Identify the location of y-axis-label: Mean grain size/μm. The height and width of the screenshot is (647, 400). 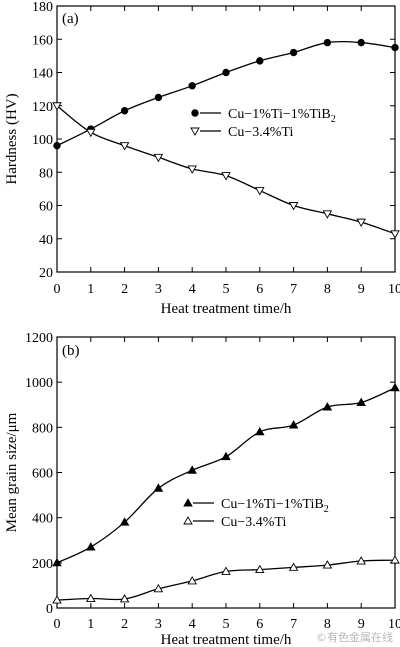
(12, 472).